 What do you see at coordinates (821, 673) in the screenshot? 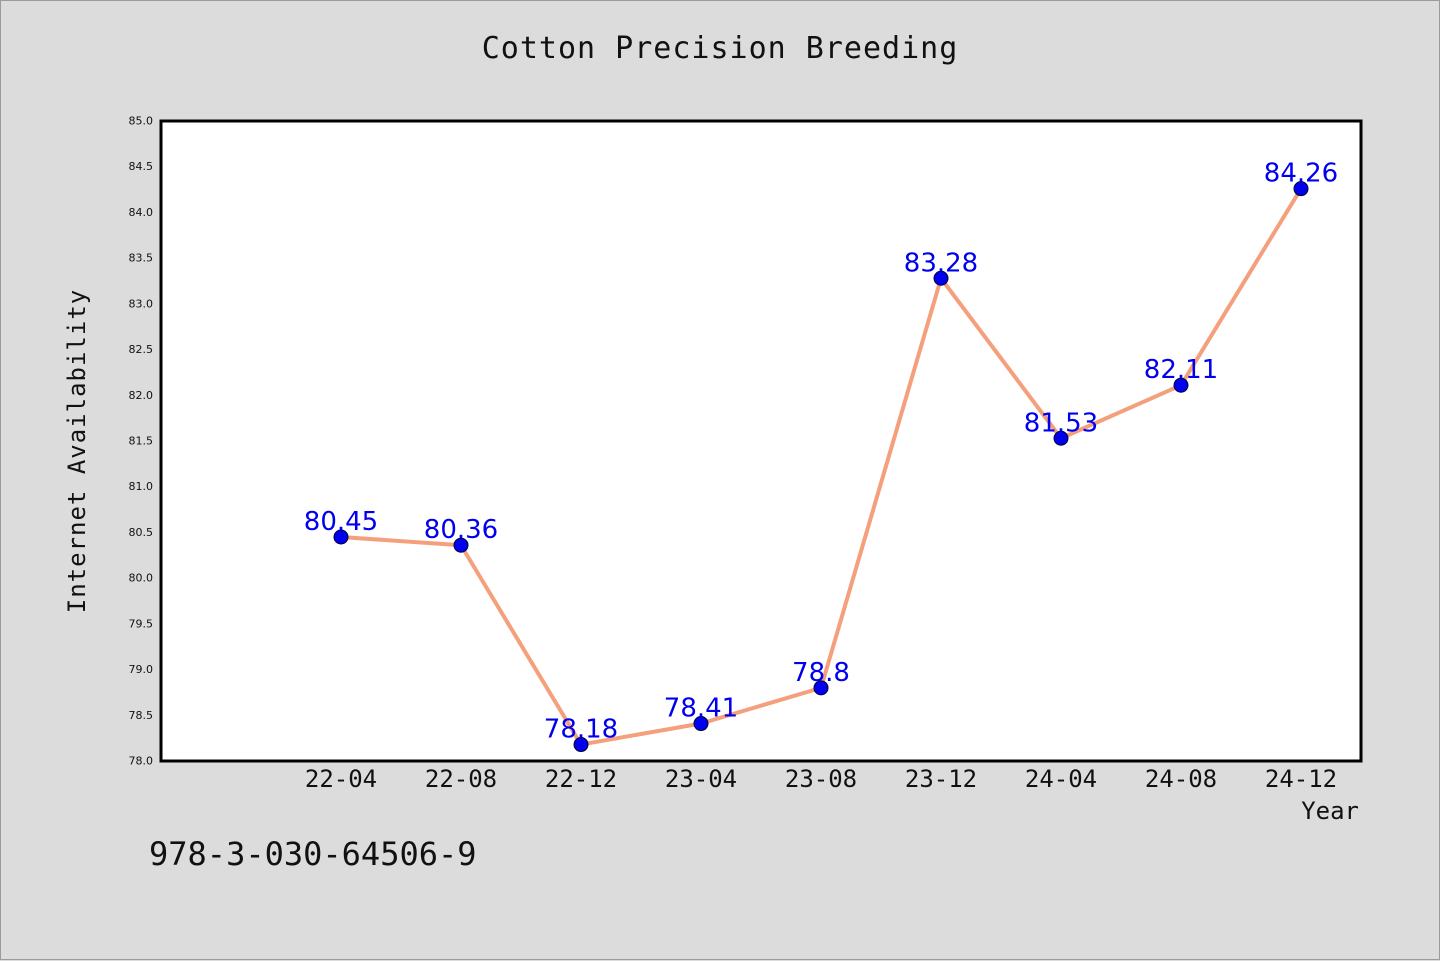
I see `data-label: 78.8` at bounding box center [821, 673].